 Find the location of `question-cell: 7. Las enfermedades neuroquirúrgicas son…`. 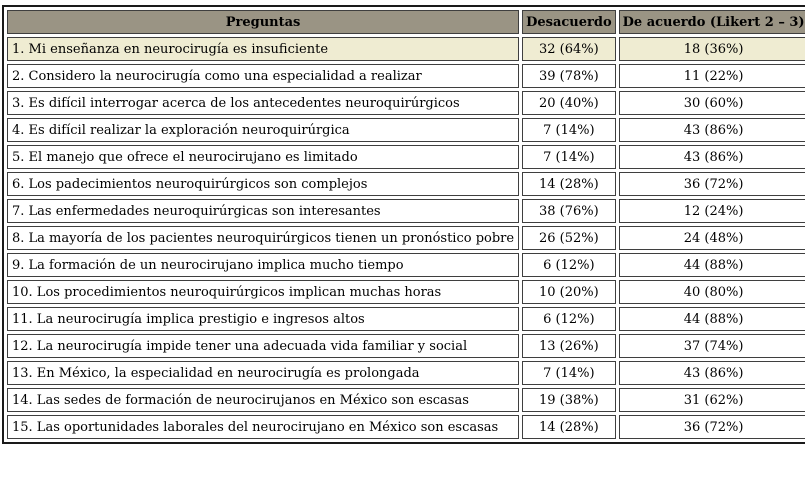

question-cell: 7. Las enfermedades neuroquirúrgicas son… is located at coordinates (263, 211).